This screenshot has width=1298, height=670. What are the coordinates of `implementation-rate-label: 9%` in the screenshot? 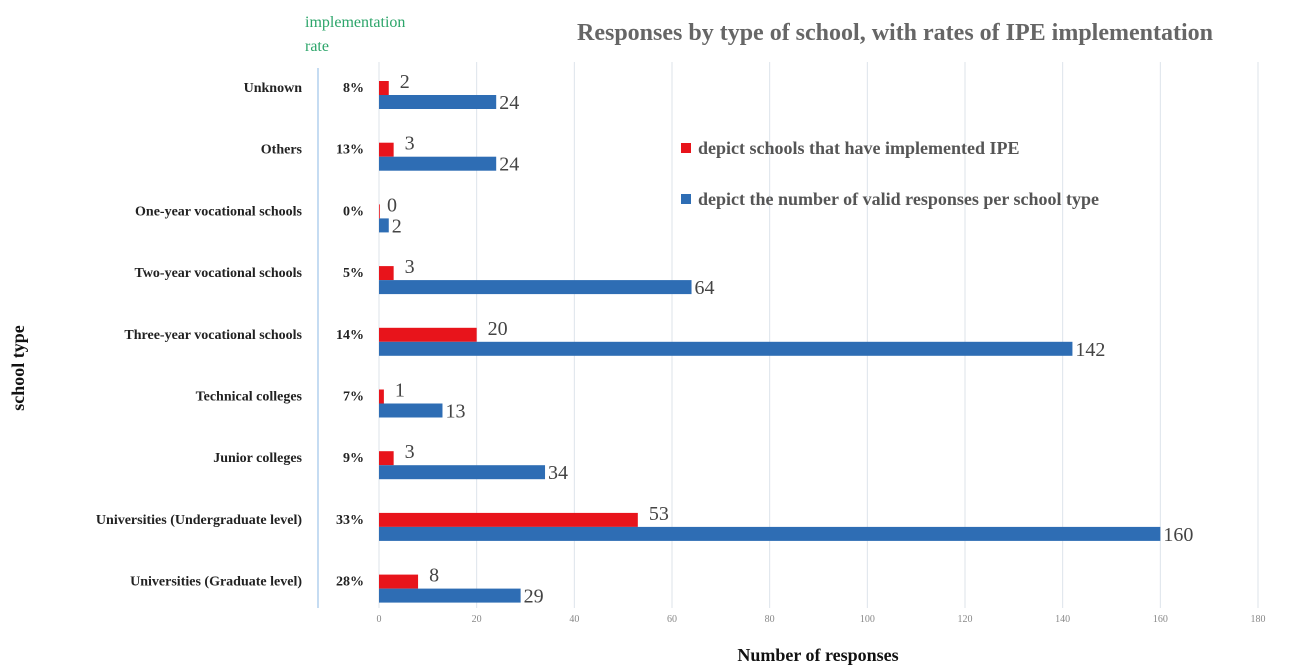 It's located at (353, 458).